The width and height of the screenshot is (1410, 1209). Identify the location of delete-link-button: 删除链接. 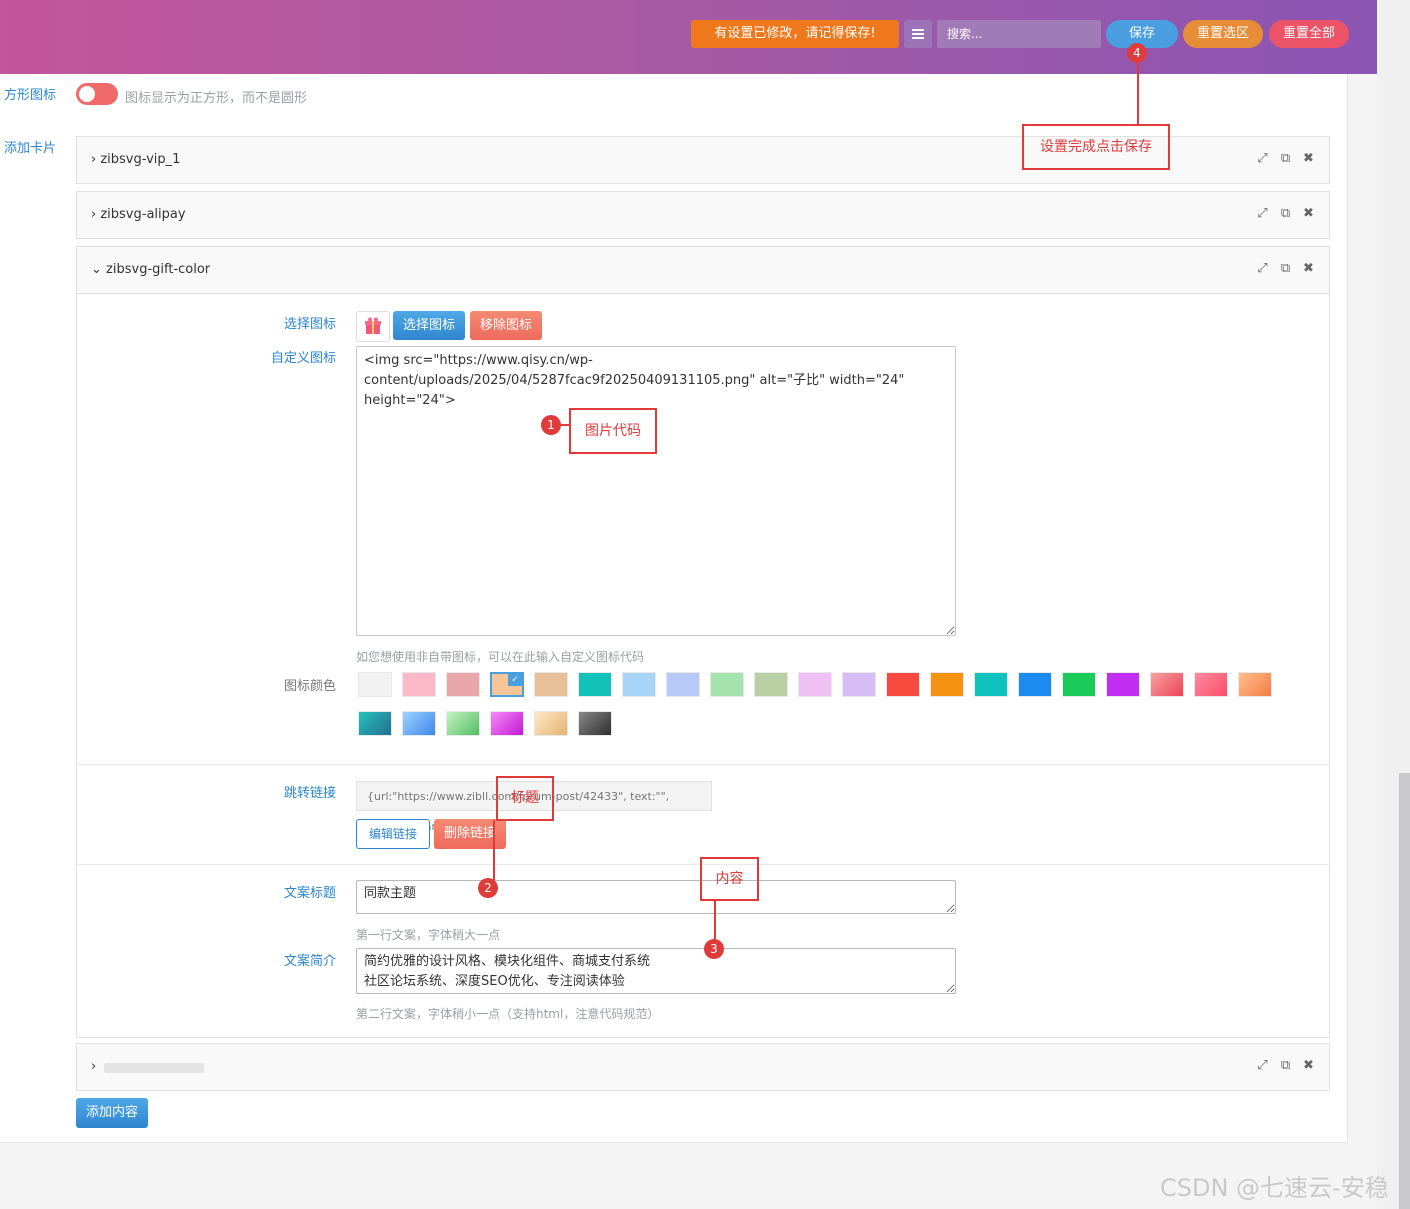
(470, 834).